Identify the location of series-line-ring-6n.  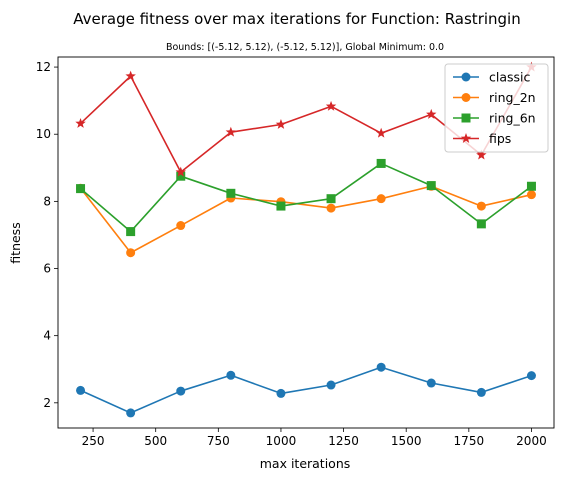
(306, 197).